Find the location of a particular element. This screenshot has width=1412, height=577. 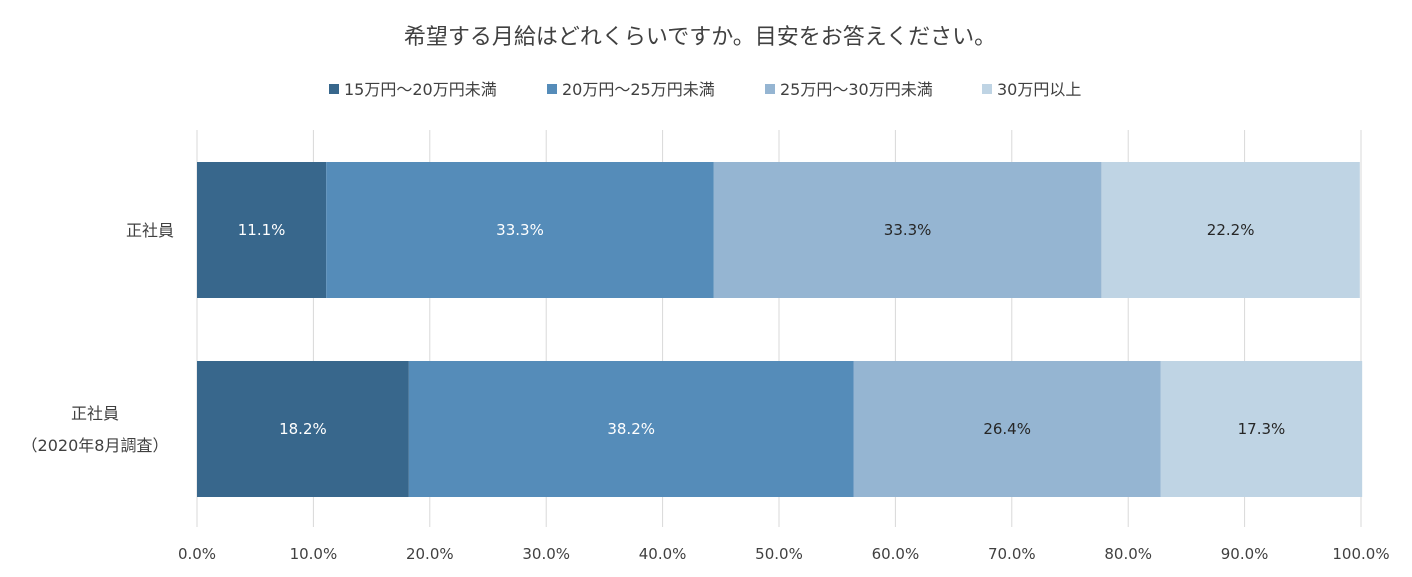

x-tick-label: 30.0% is located at coordinates (546, 554).